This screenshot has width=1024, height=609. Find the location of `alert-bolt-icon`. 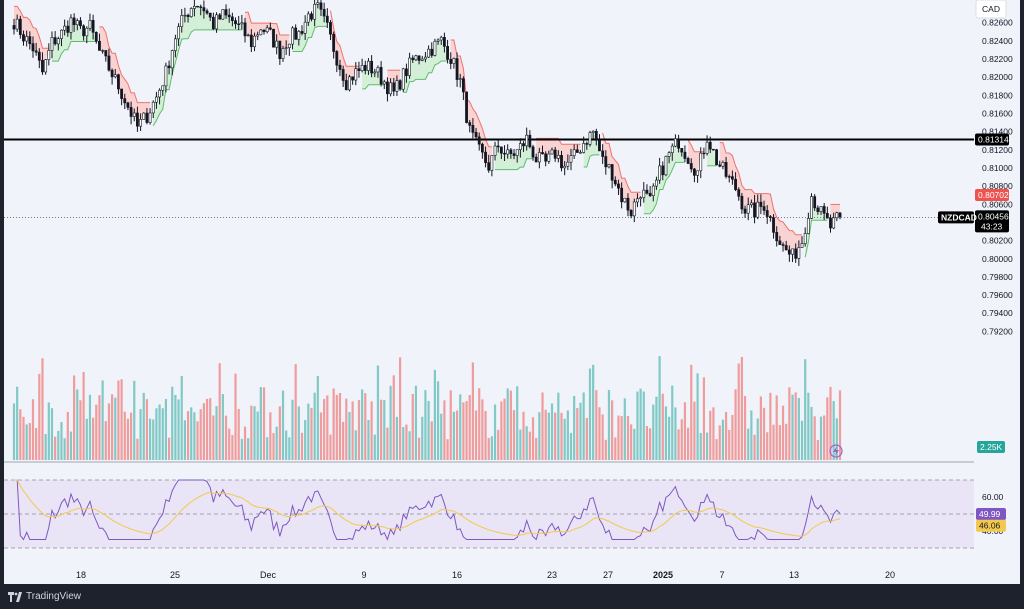

alert-bolt-icon is located at coordinates (836, 451).